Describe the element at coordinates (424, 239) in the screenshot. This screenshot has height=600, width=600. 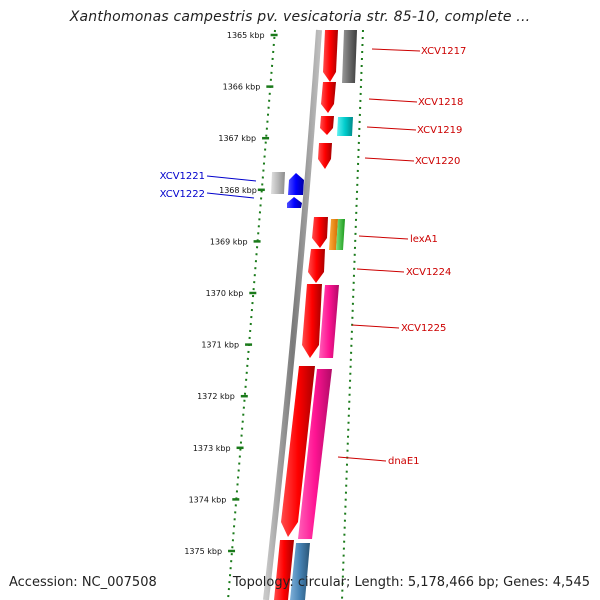
I see `gene-label-lexa1: lexA1` at that location.